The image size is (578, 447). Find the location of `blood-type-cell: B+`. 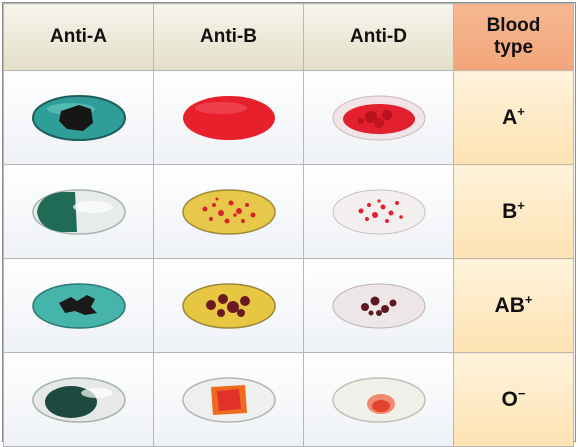

blood-type-cell: B+ is located at coordinates (513, 211).